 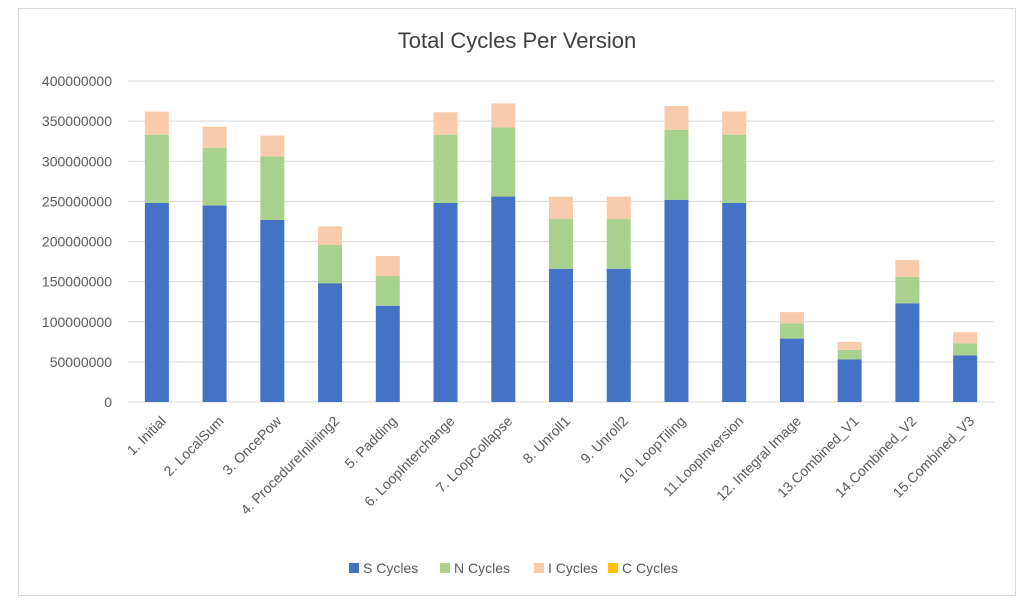 What do you see at coordinates (517, 40) in the screenshot?
I see `chart-title: Total Cycles Per Version` at bounding box center [517, 40].